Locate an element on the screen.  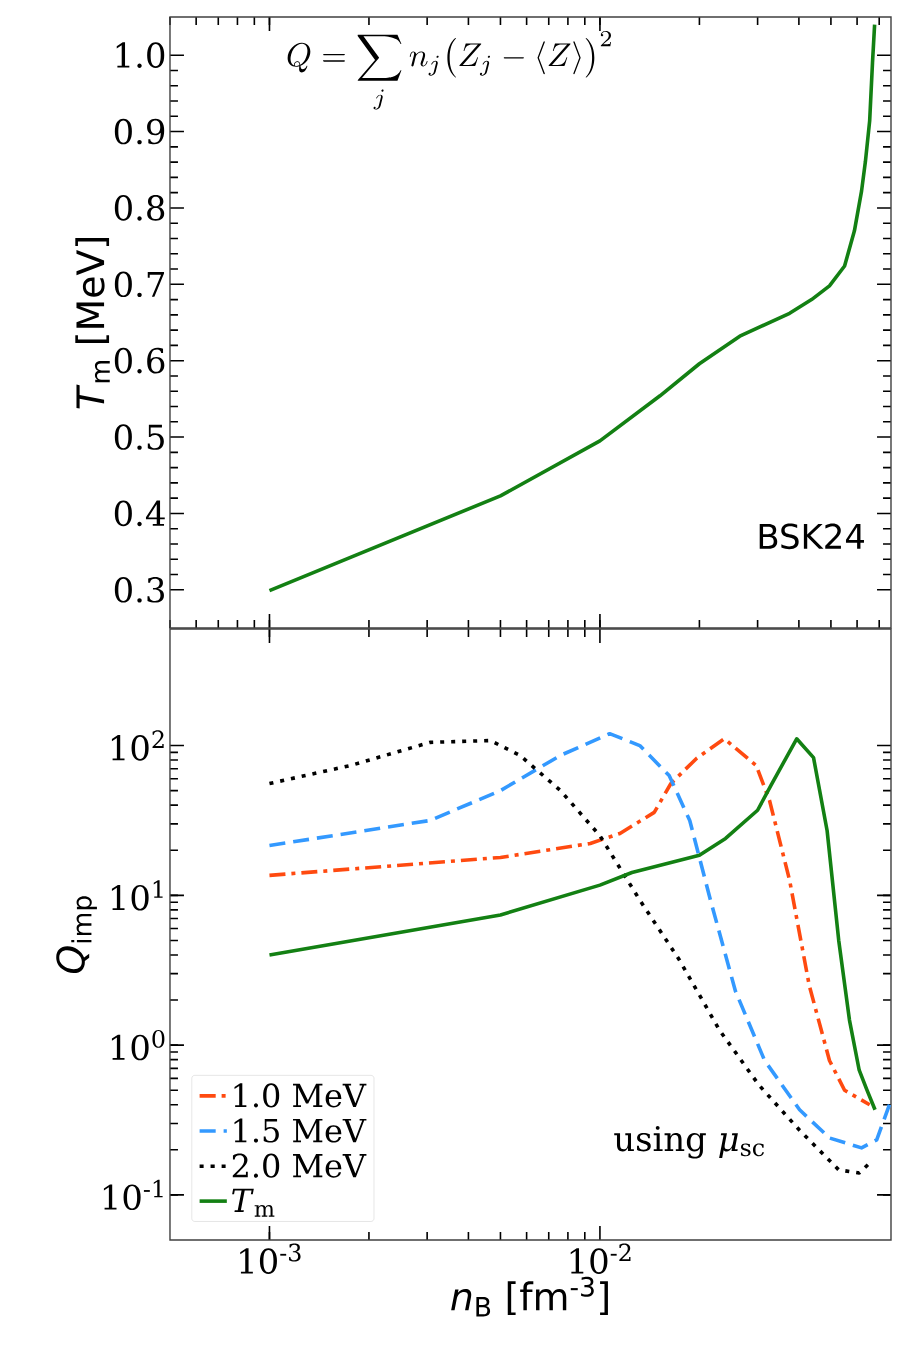
legend-label: 2.0 MeV is located at coordinates (299, 1165).